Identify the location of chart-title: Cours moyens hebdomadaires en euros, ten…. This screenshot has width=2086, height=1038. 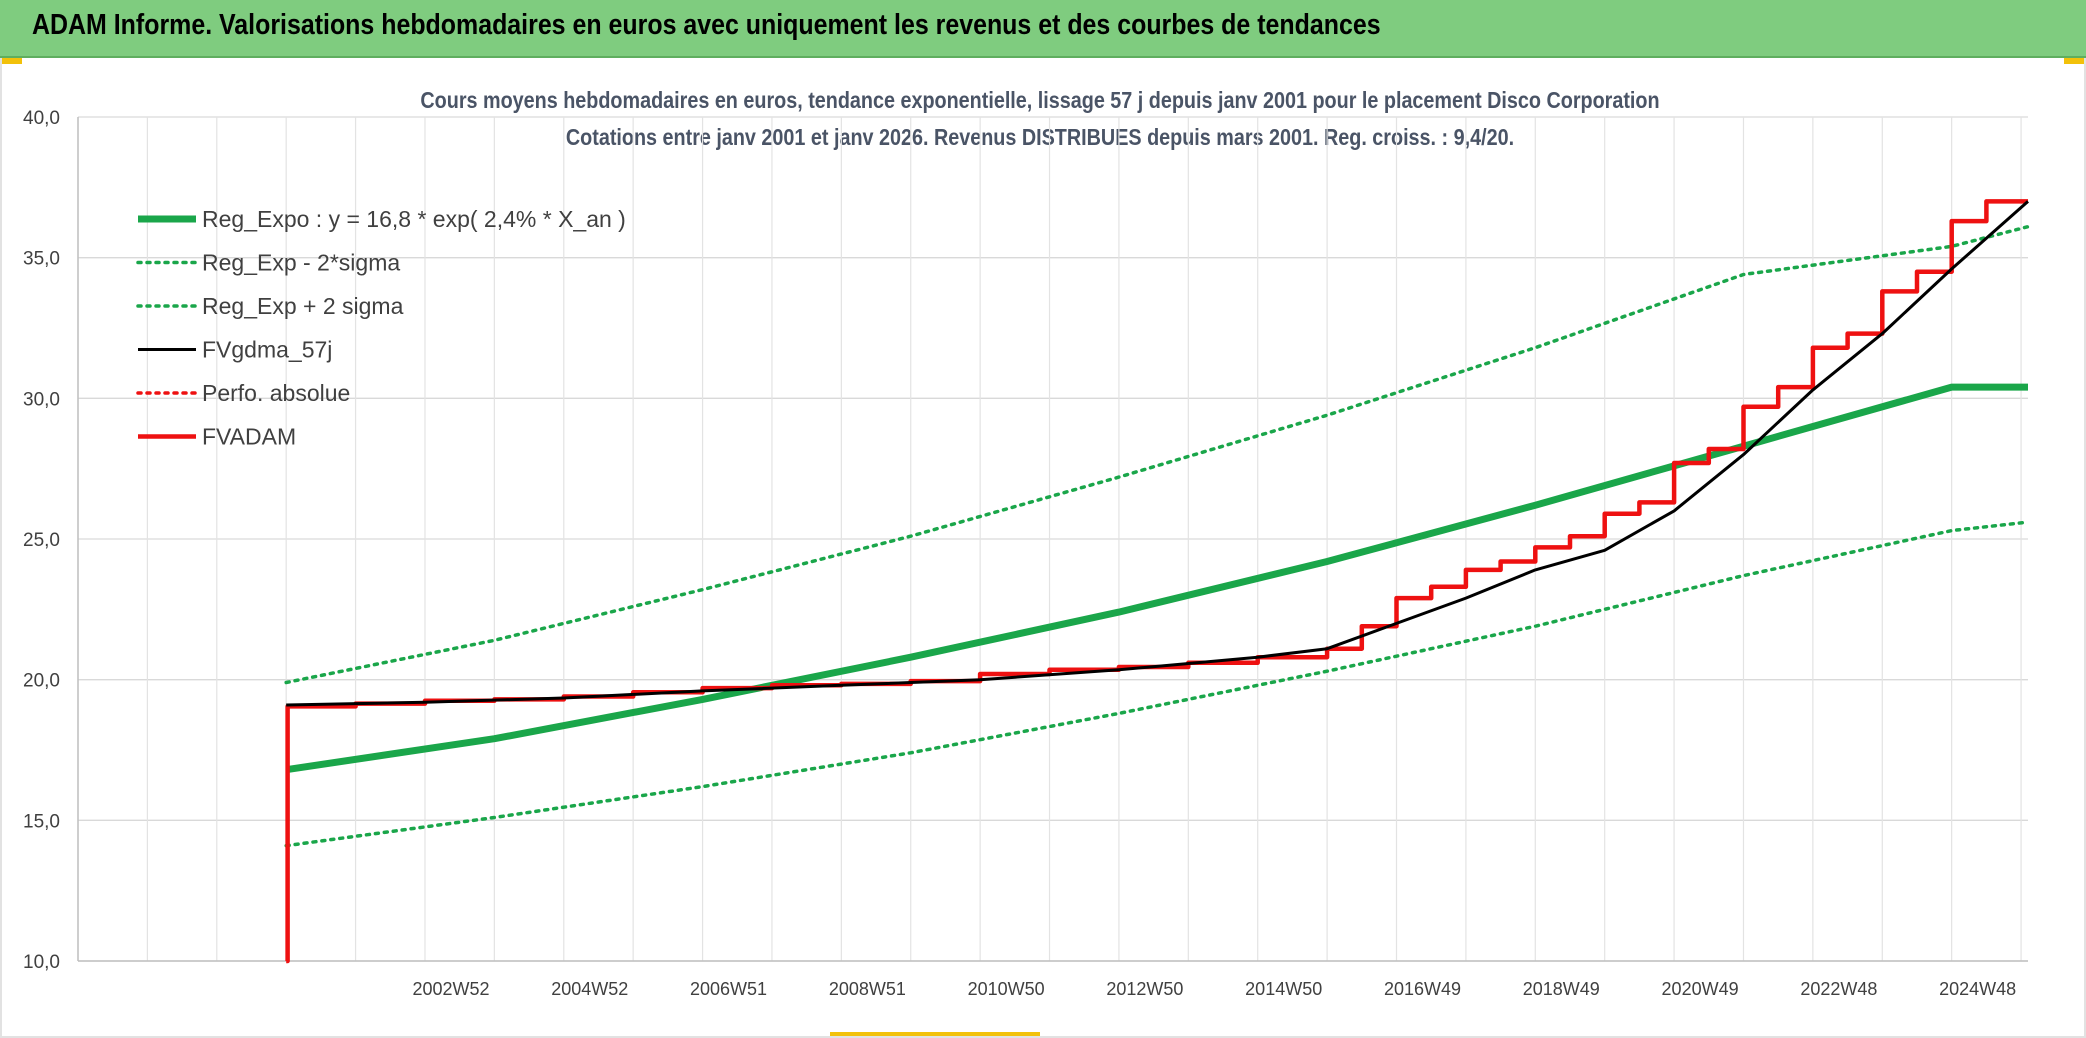
(1039, 101).